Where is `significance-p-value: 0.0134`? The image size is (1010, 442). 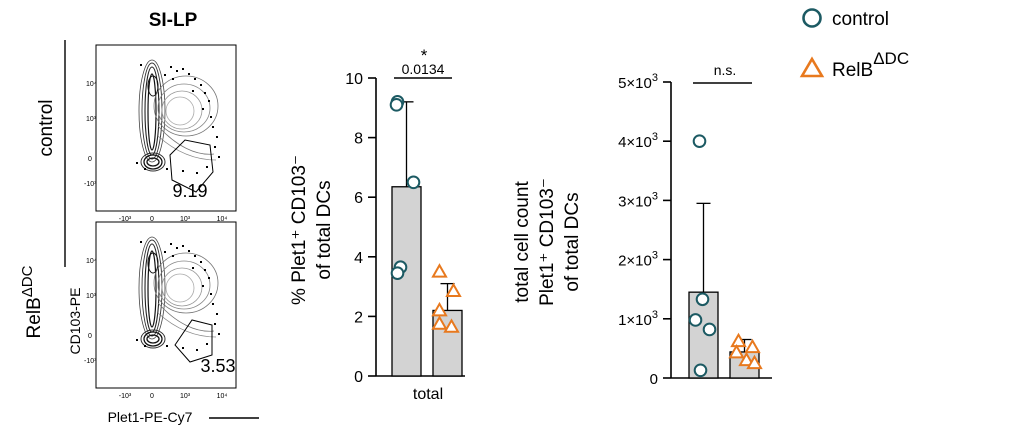
significance-p-value: 0.0134 is located at coordinates (423, 69).